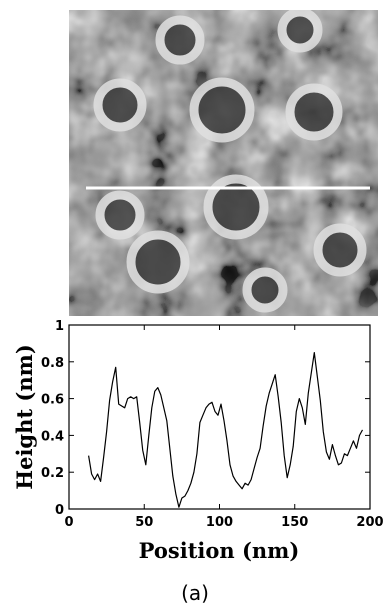 The width and height of the screenshot is (390, 613). What do you see at coordinates (59, 510) in the screenshot?
I see `y-tick-label: 0` at bounding box center [59, 510].